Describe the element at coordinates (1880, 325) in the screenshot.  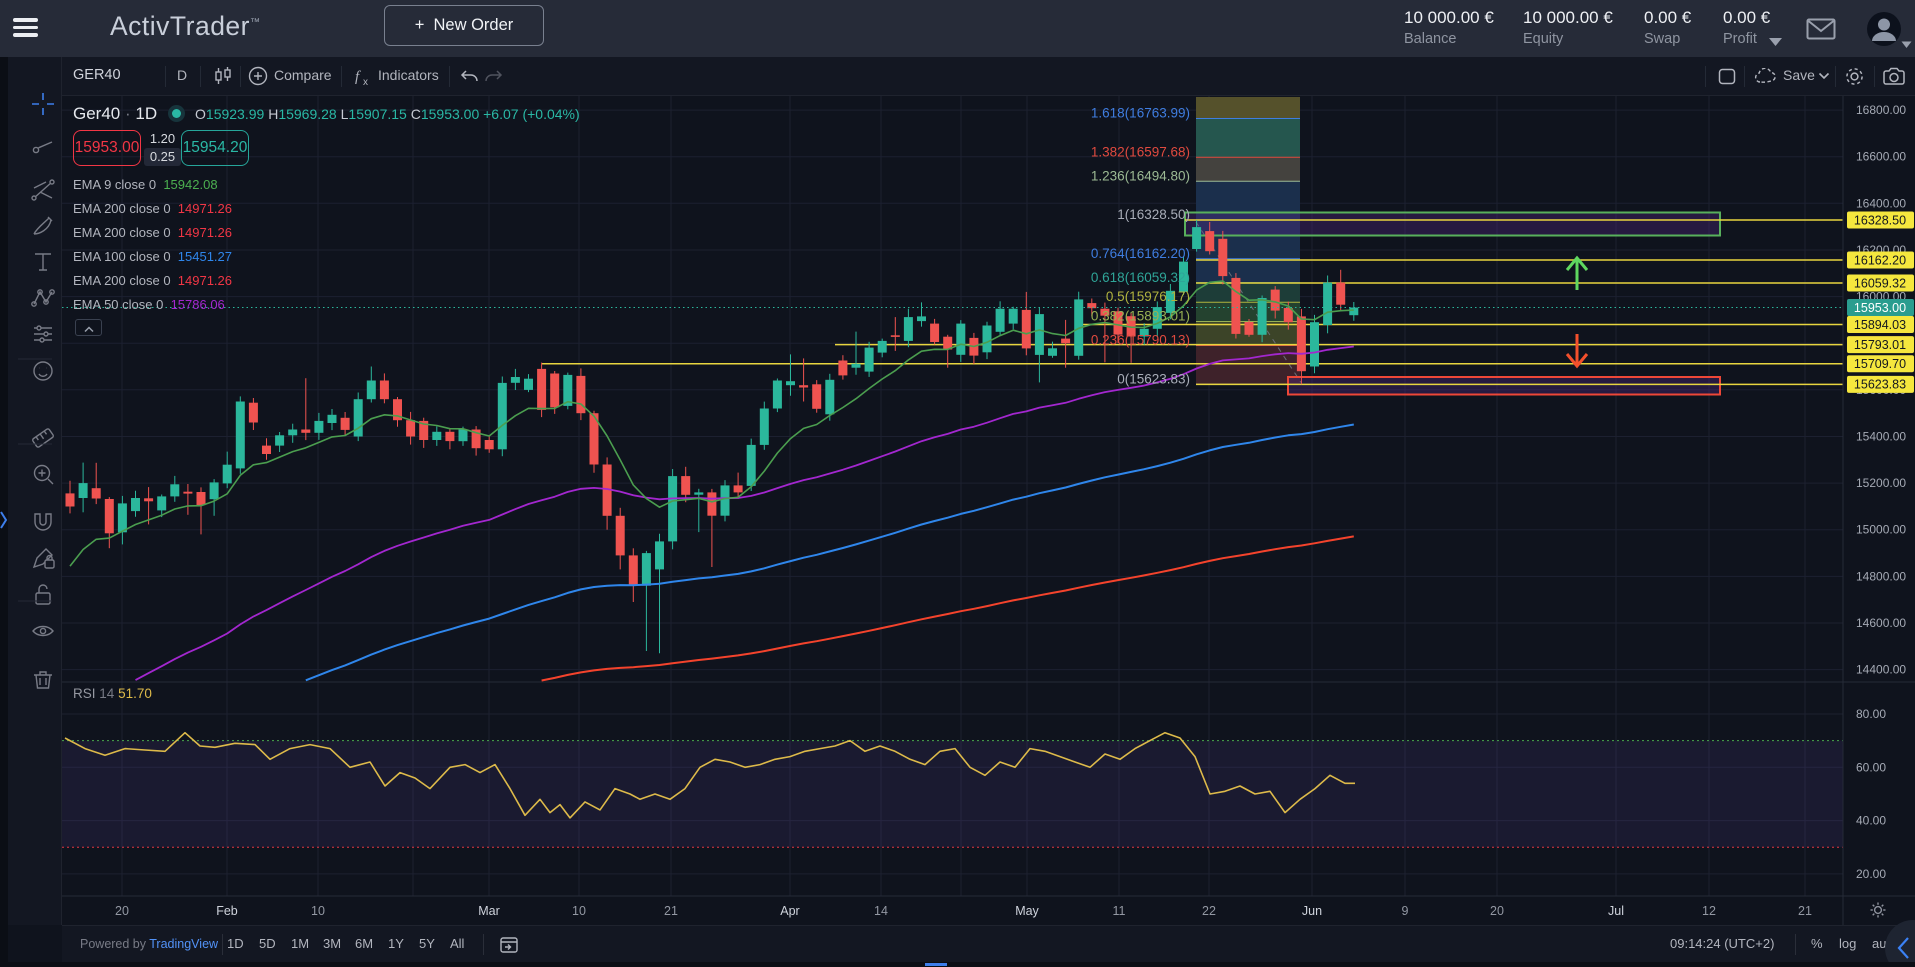
I see `svg-text: 15894.03` at that location.